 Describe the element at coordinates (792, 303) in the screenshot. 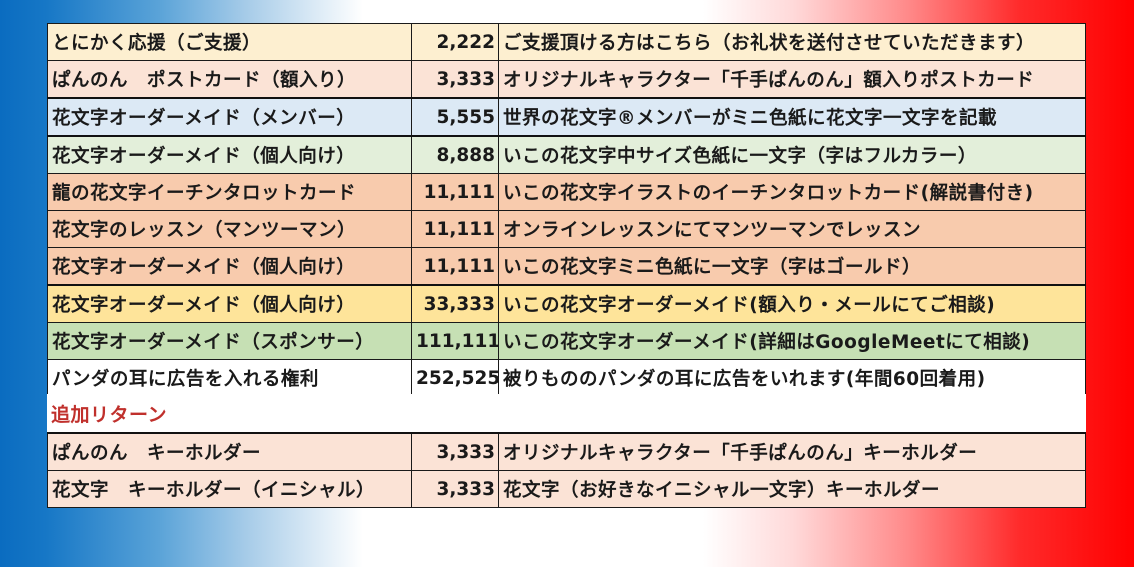

I see `item-description: いこの花文字オーダーメイド(額入り・メールにてご相談)` at that location.